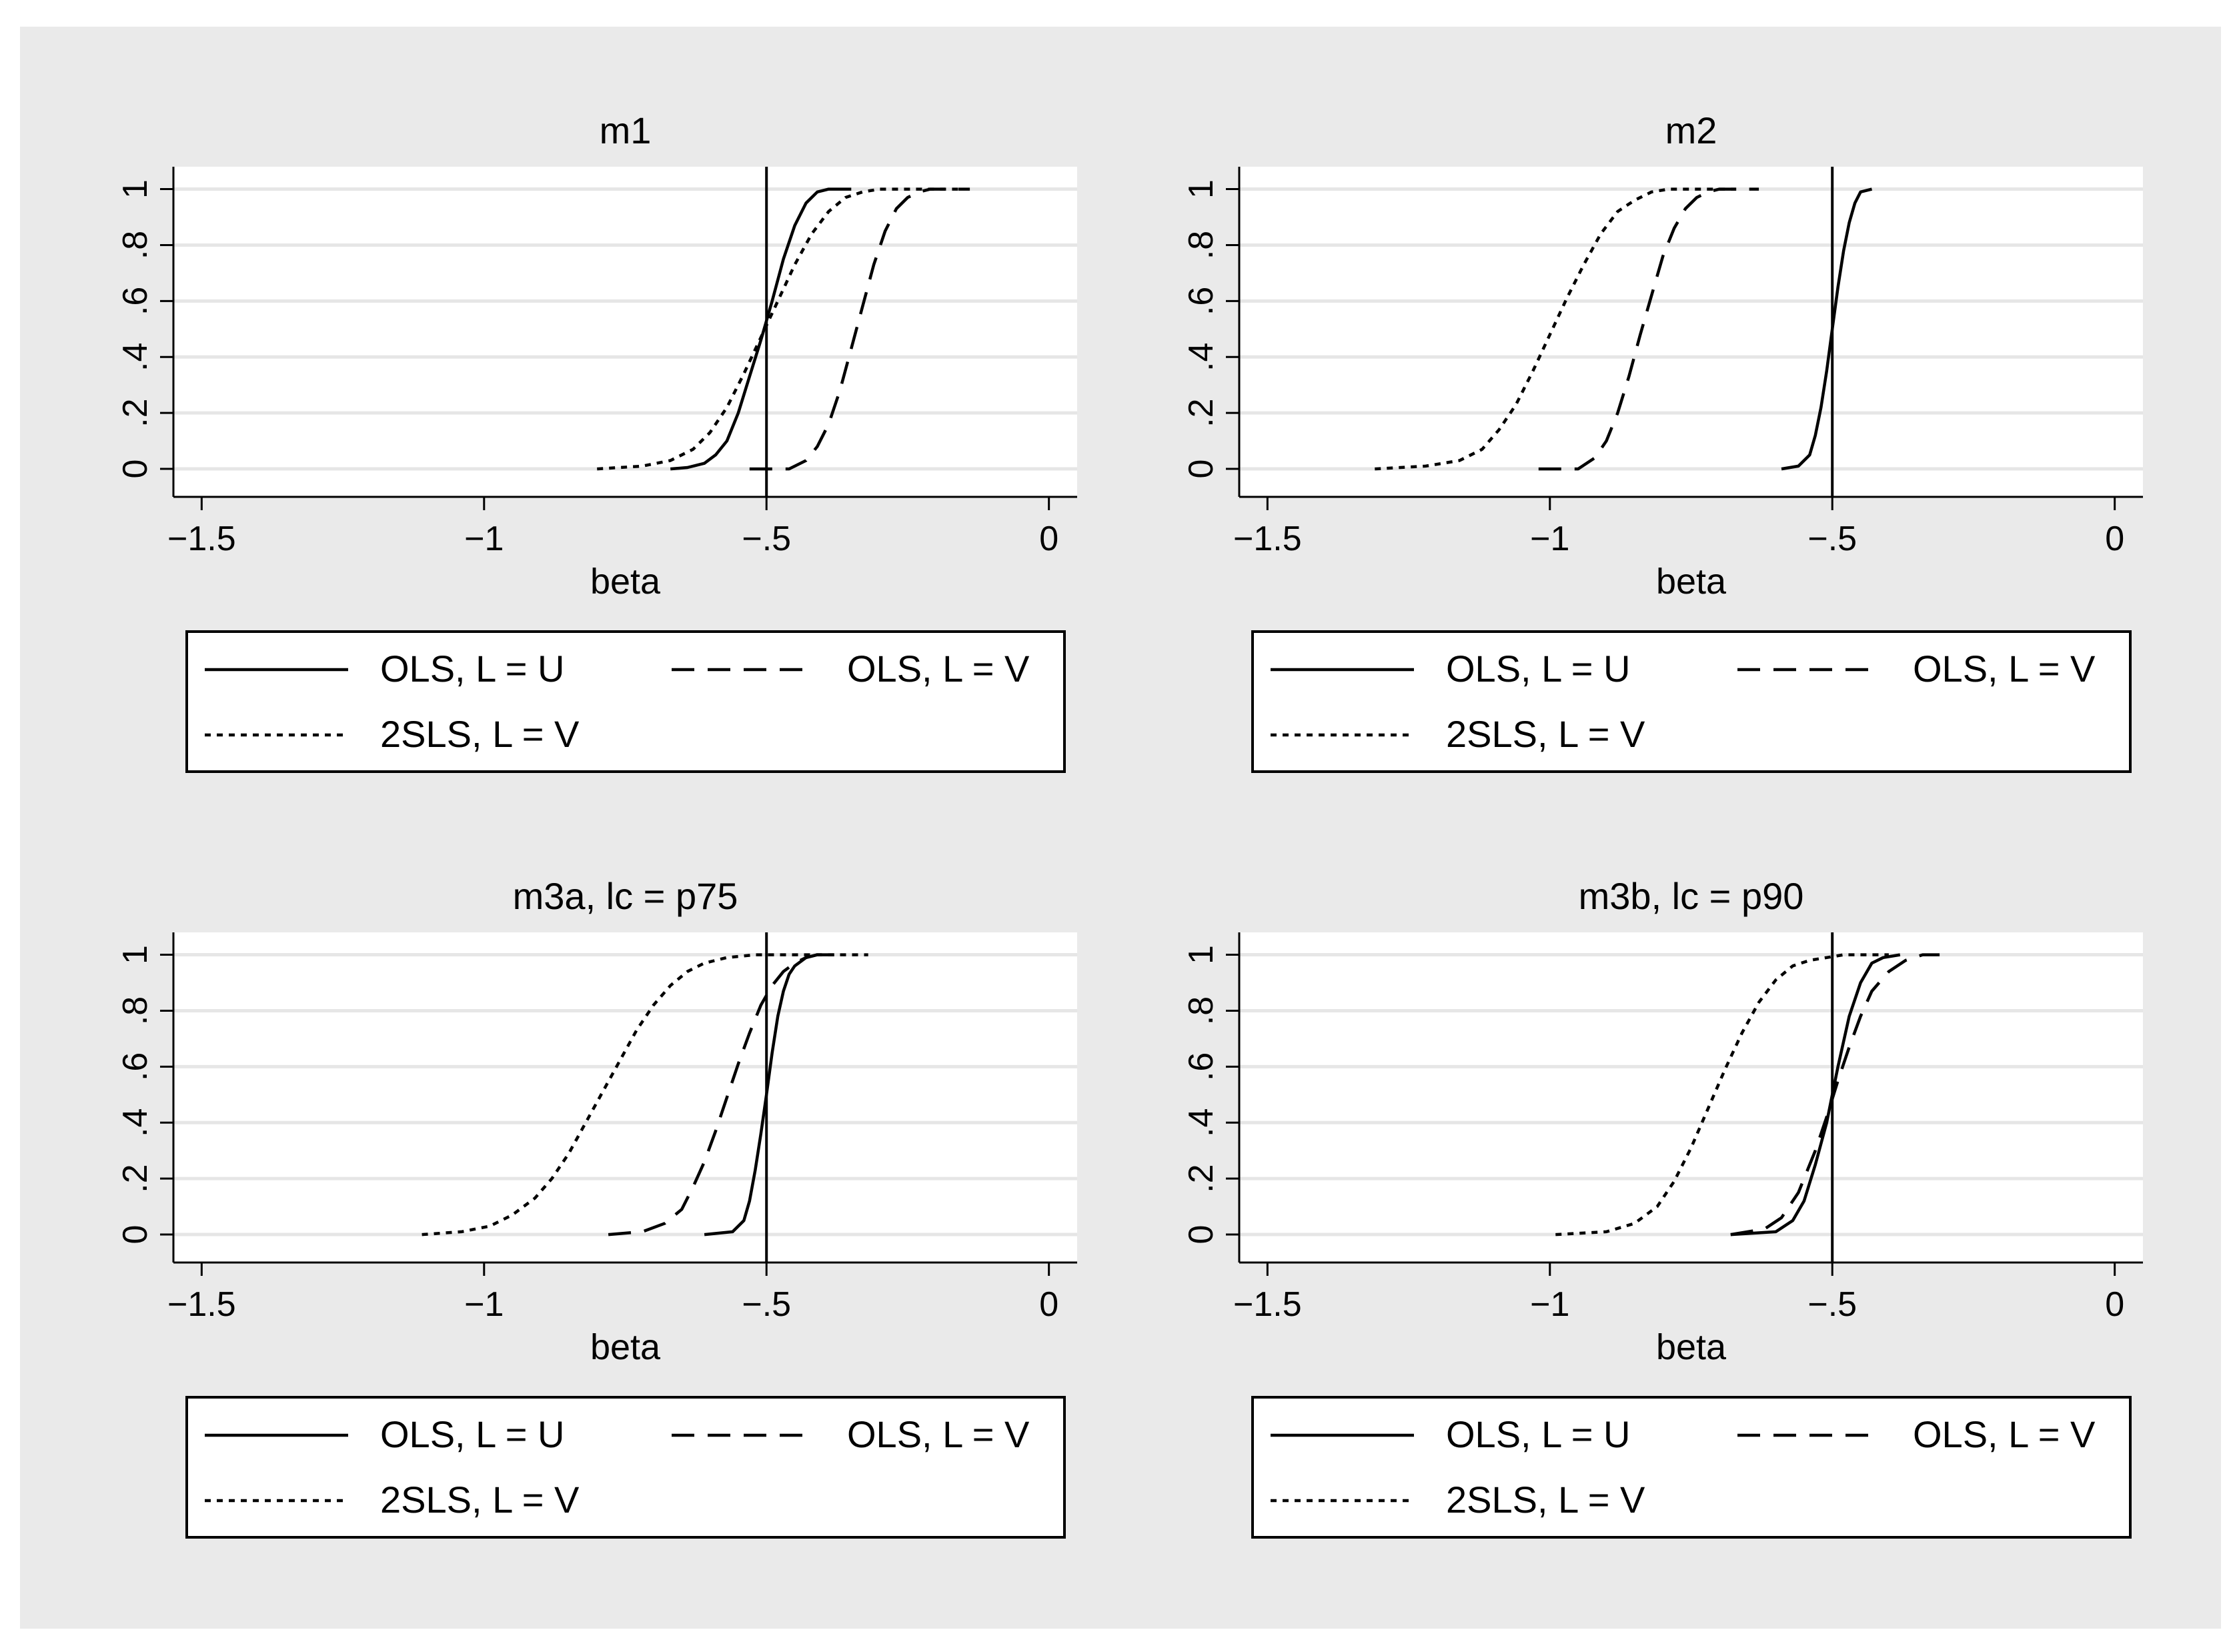  Describe the element at coordinates (626, 130) in the screenshot. I see `chart-title: m1` at that location.